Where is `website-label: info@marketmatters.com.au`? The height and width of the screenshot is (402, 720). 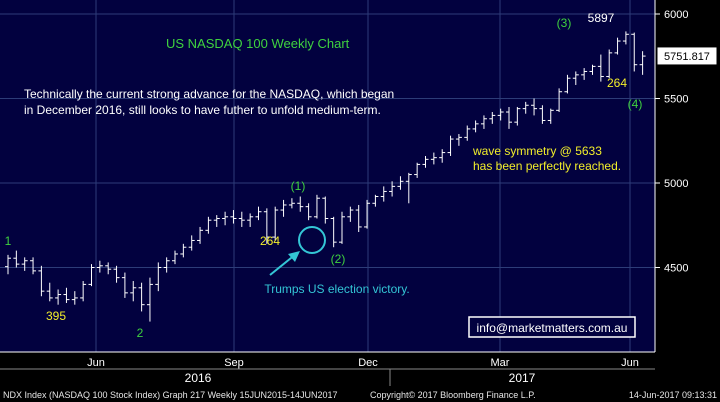
website-label: info@marketmatters.com.au is located at coordinates (552, 328).